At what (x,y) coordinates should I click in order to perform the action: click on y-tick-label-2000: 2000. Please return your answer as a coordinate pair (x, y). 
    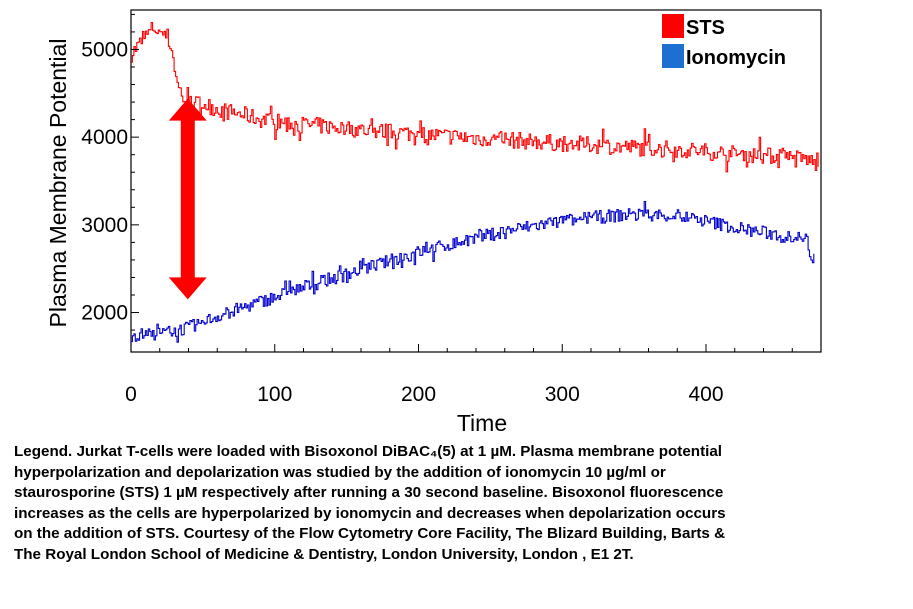
    Looking at the image, I should click on (104, 313).